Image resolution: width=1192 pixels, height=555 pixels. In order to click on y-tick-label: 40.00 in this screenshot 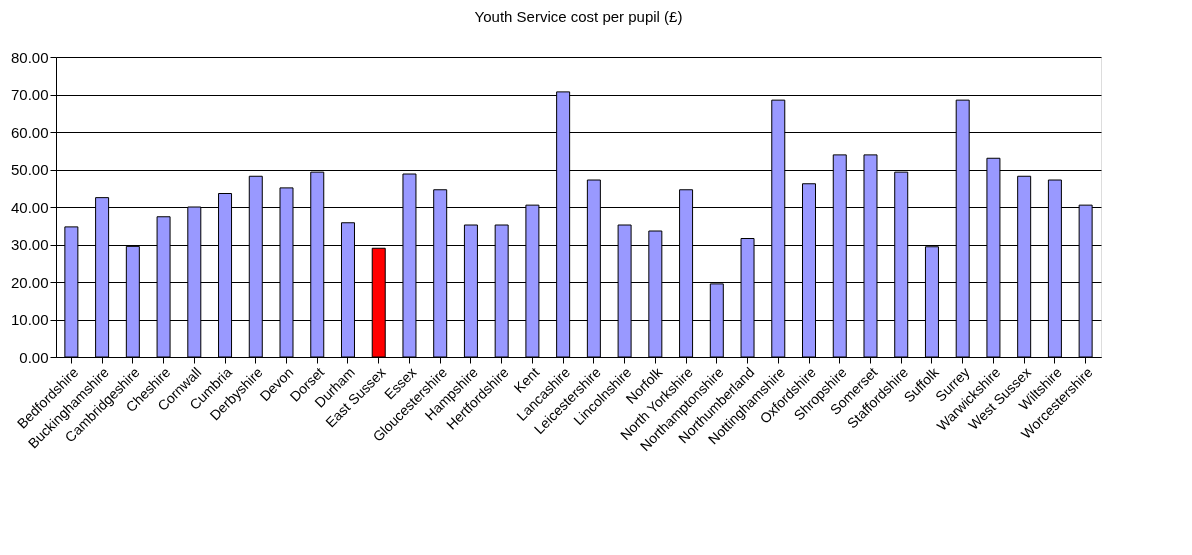, I will do `click(29, 207)`.